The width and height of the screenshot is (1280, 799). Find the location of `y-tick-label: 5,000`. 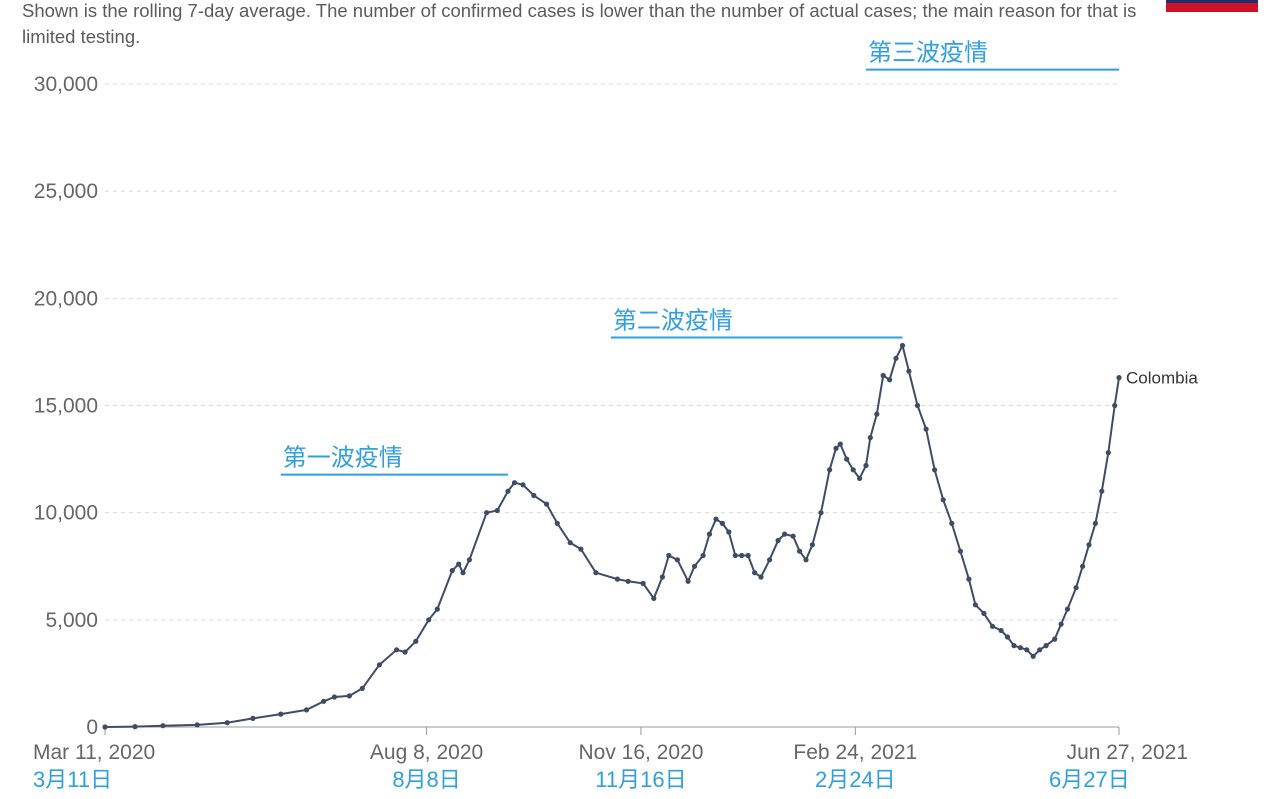

y-tick-label: 5,000 is located at coordinates (71, 620).